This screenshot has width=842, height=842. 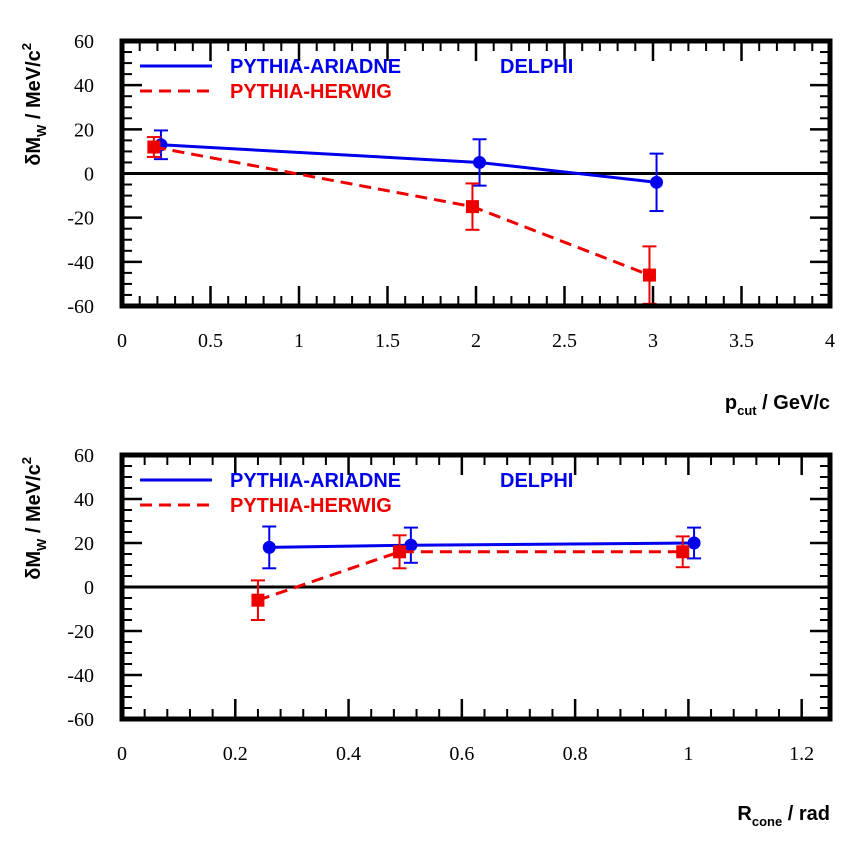 What do you see at coordinates (575, 754) in the screenshot?
I see `x-tick-label: 0.8` at bounding box center [575, 754].